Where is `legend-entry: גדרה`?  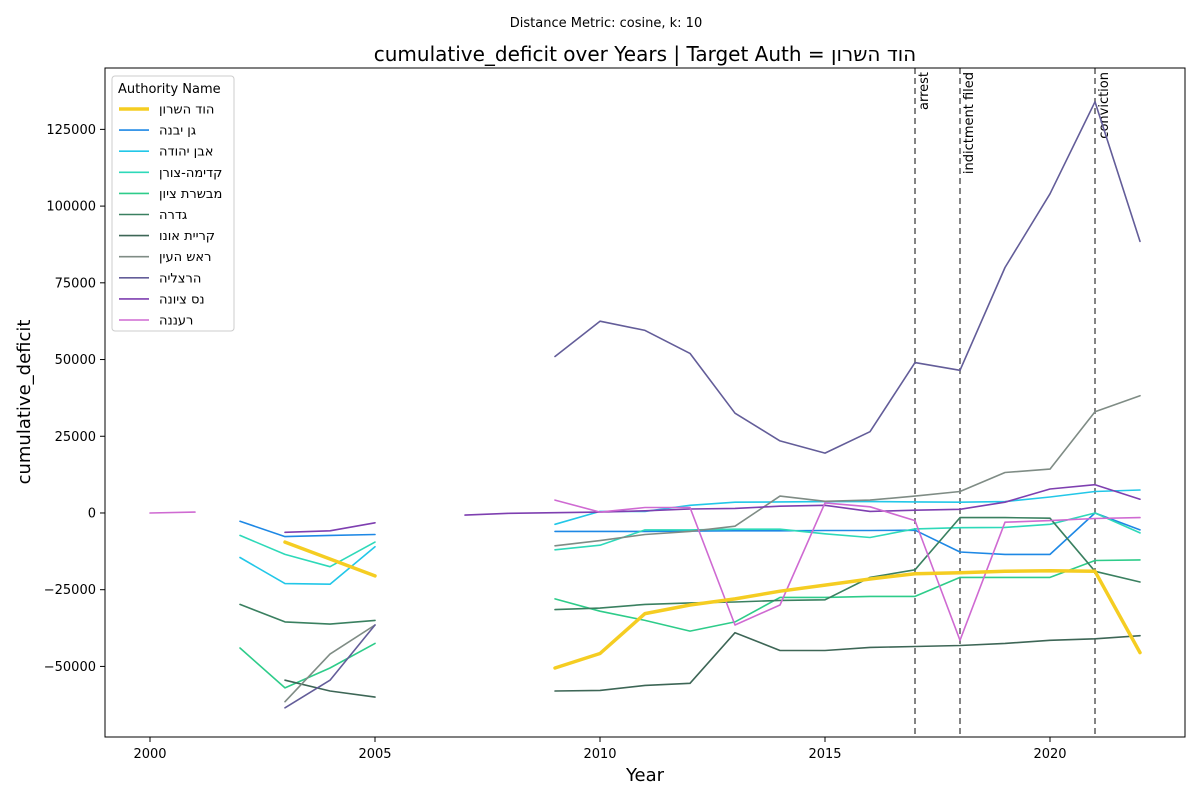 legend-entry: גדרה is located at coordinates (173, 215).